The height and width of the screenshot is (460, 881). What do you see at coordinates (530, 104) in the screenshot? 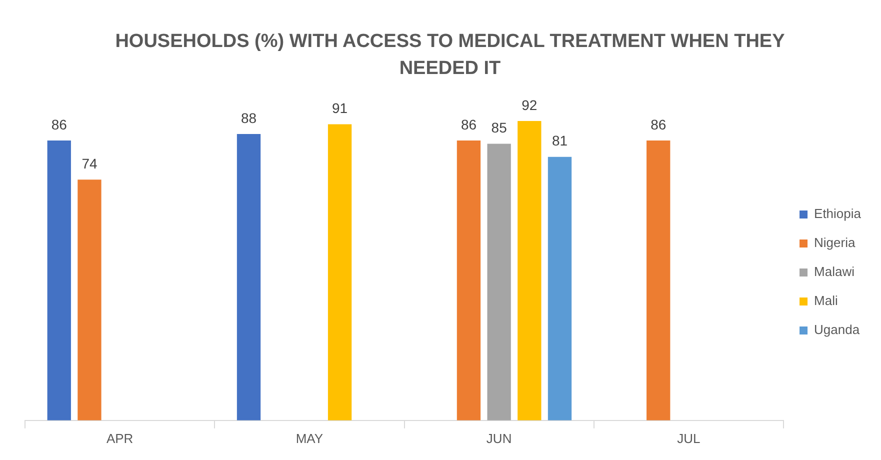
I see `data-label: 92` at bounding box center [530, 104].